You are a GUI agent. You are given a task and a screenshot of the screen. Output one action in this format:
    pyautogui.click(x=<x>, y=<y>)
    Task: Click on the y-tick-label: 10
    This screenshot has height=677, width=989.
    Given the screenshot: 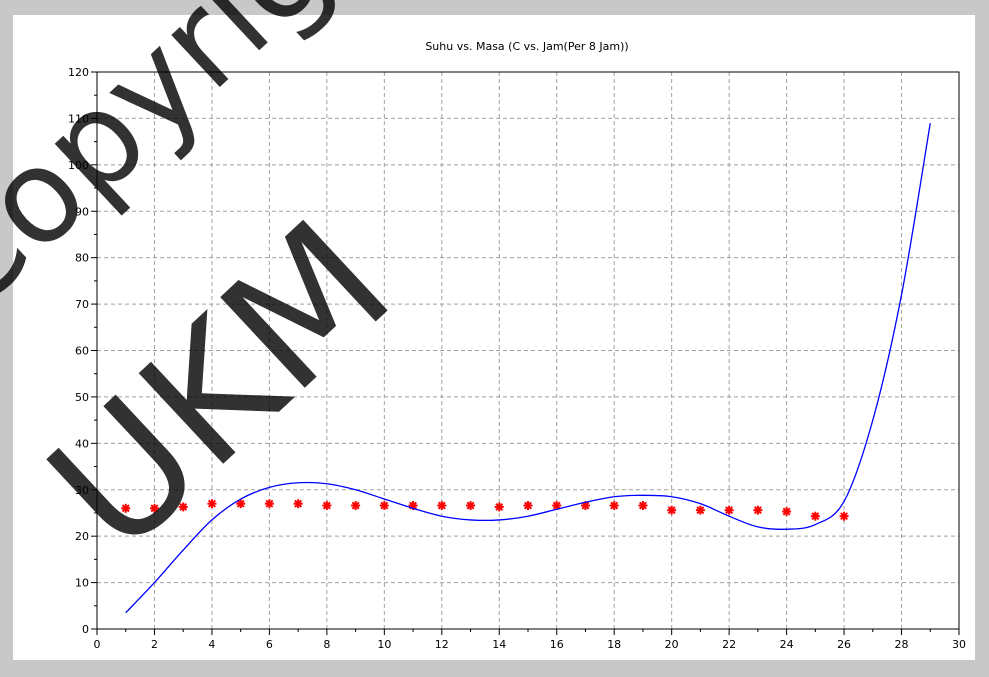 What is the action you would take?
    pyautogui.click(x=82, y=583)
    